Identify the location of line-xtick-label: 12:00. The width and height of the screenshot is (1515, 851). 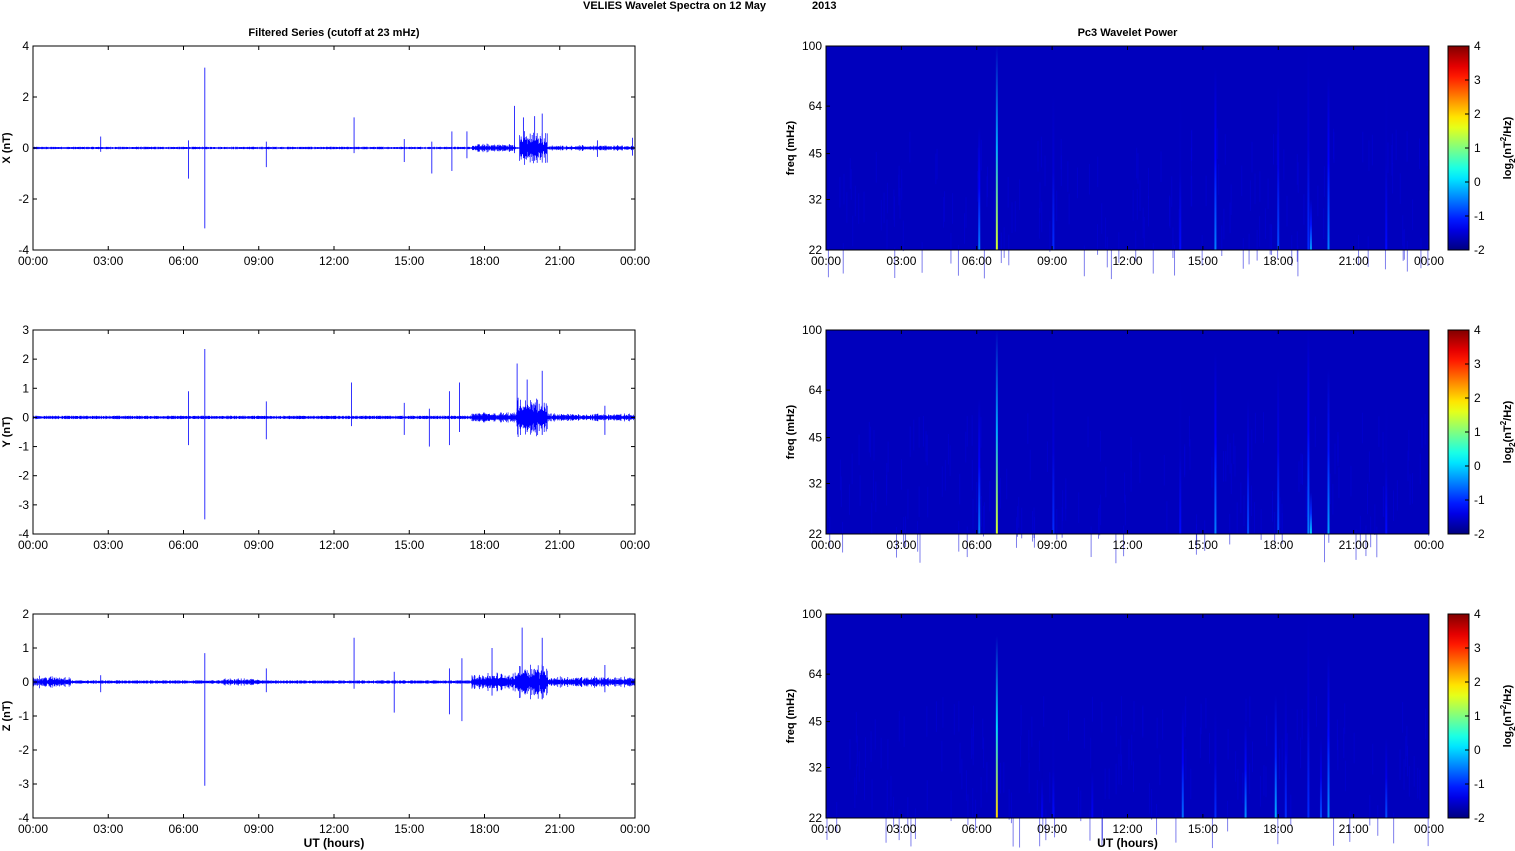
(334, 545).